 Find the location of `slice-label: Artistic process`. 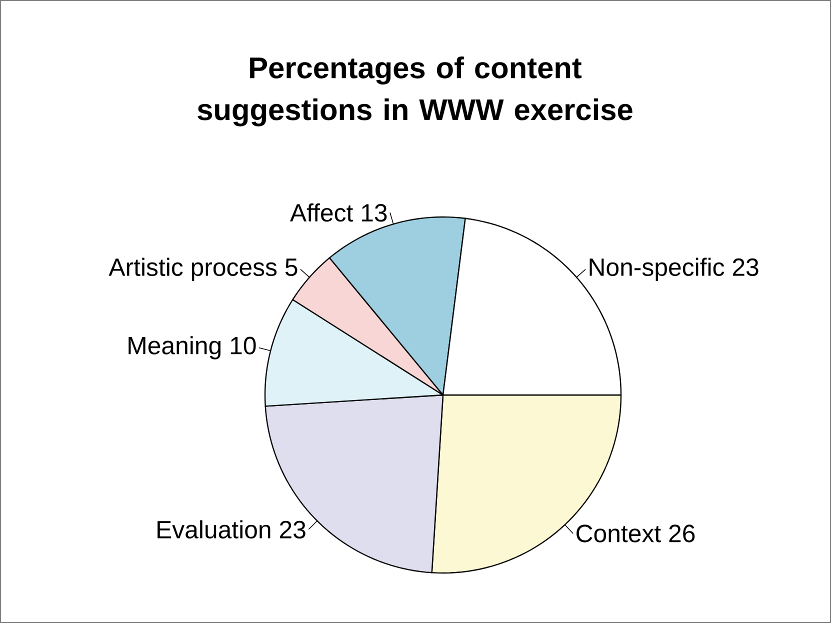

slice-label: Artistic process is located at coordinates (192, 269).